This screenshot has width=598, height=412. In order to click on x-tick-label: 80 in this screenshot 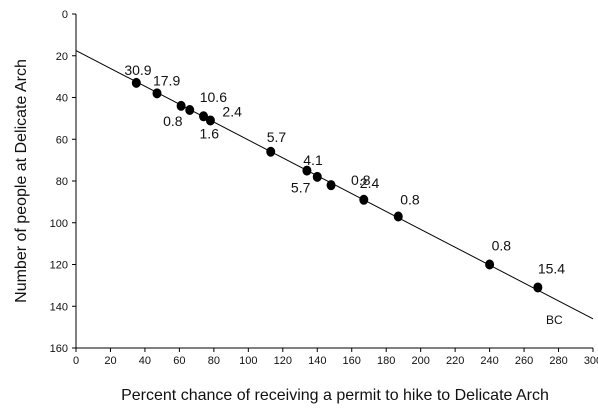, I will do `click(214, 361)`.